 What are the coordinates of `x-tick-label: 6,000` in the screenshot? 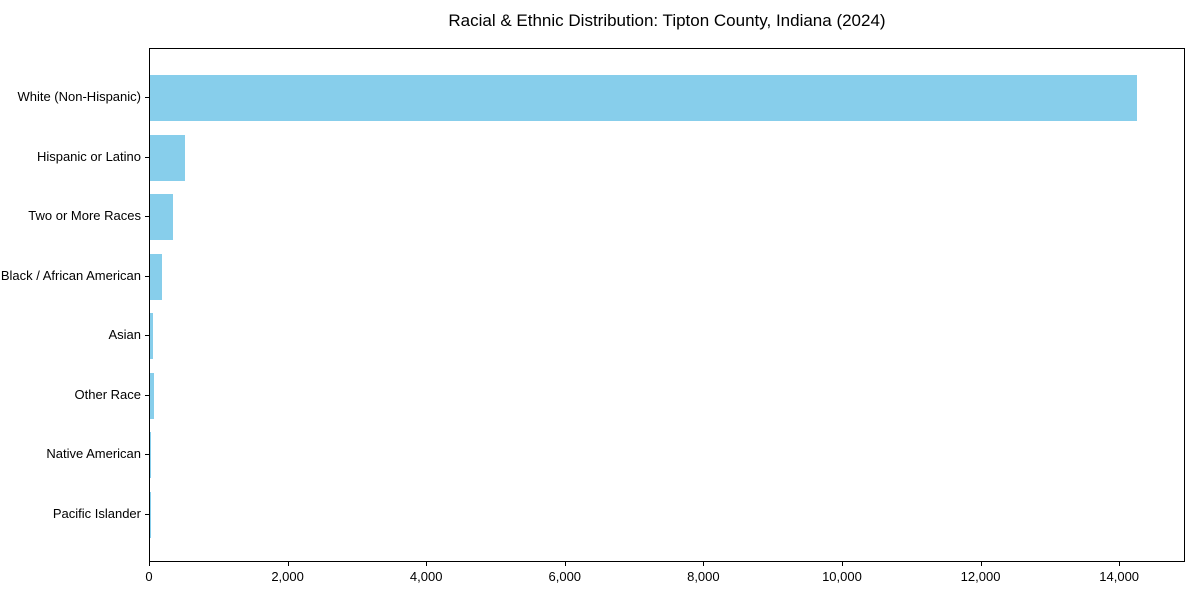 It's located at (565, 576).